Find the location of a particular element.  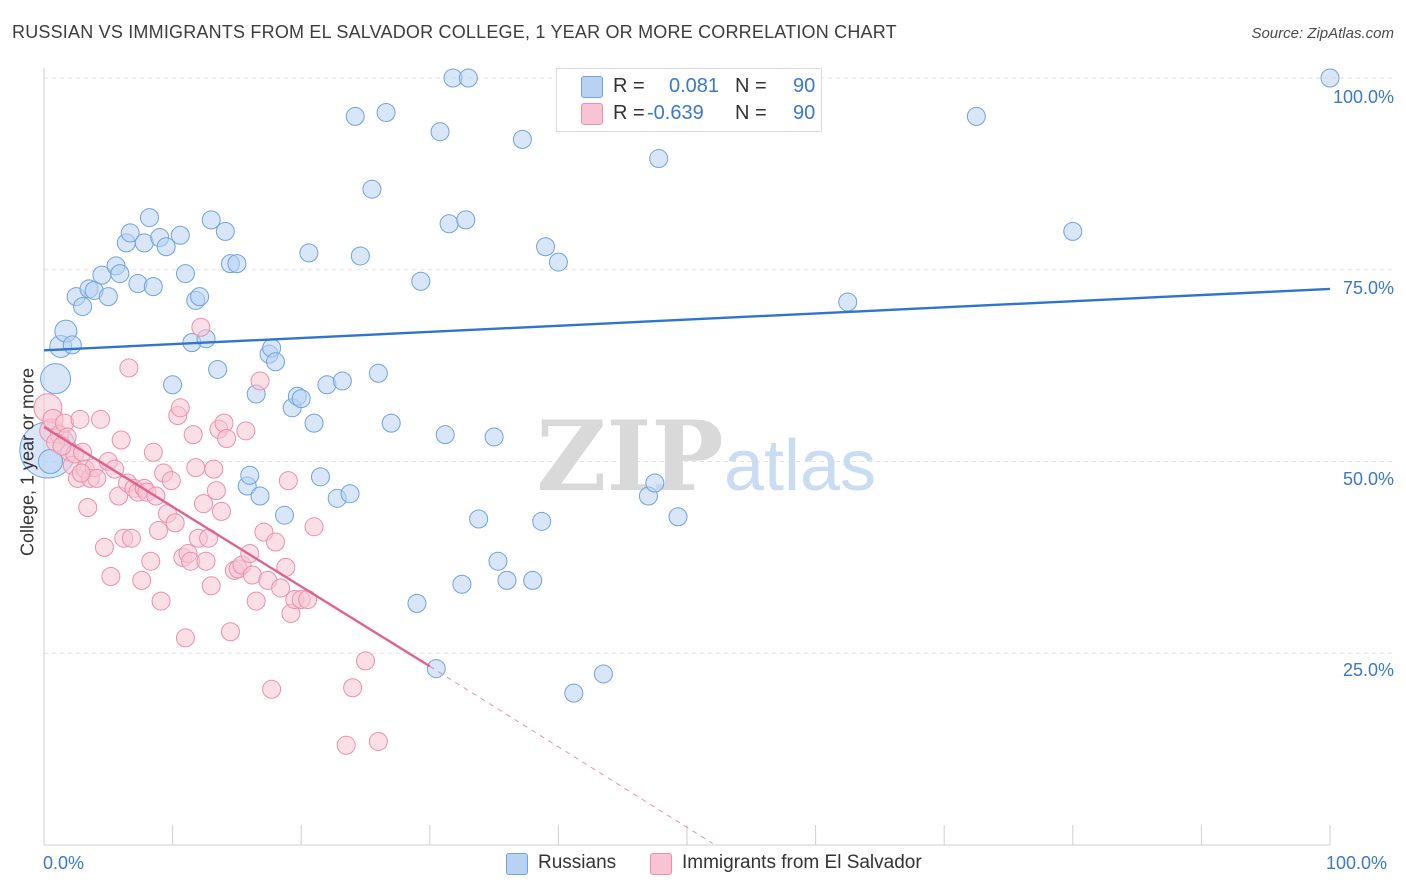

legend-r-value: 0.081 is located at coordinates (694, 86).